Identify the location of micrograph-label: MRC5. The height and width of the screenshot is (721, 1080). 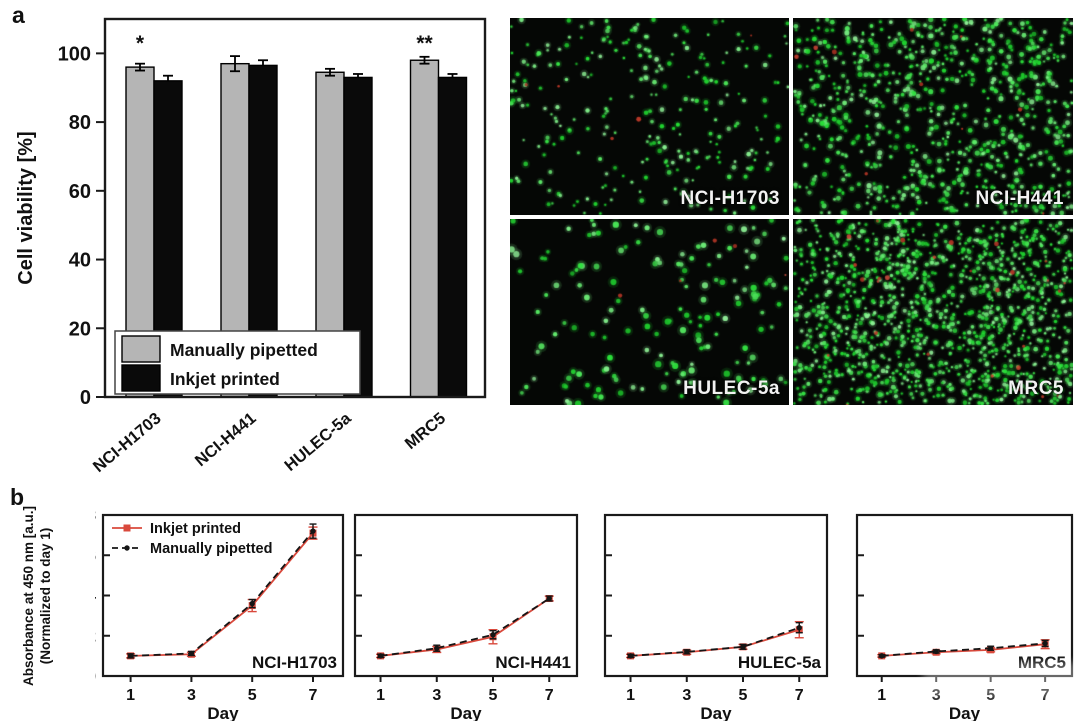
(1036, 388).